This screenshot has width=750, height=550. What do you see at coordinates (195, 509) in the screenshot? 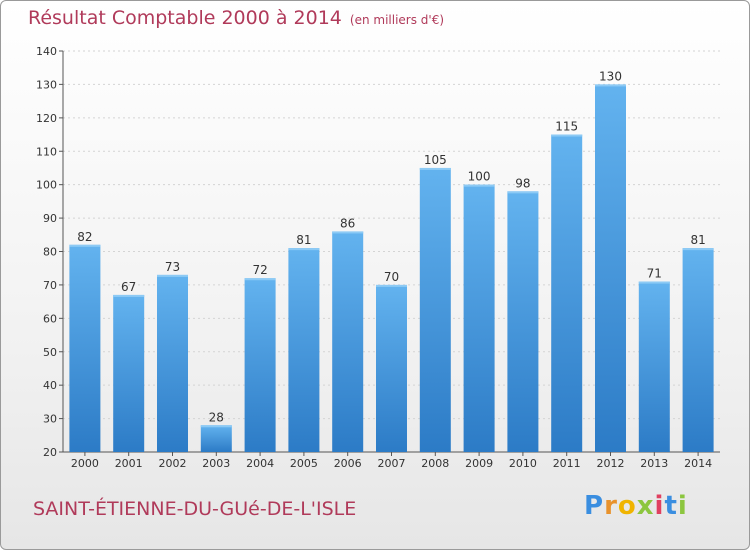
I see `location-name: SAINT-ÉTIENNE-DU-GUé-DE-L'ISLE` at bounding box center [195, 509].